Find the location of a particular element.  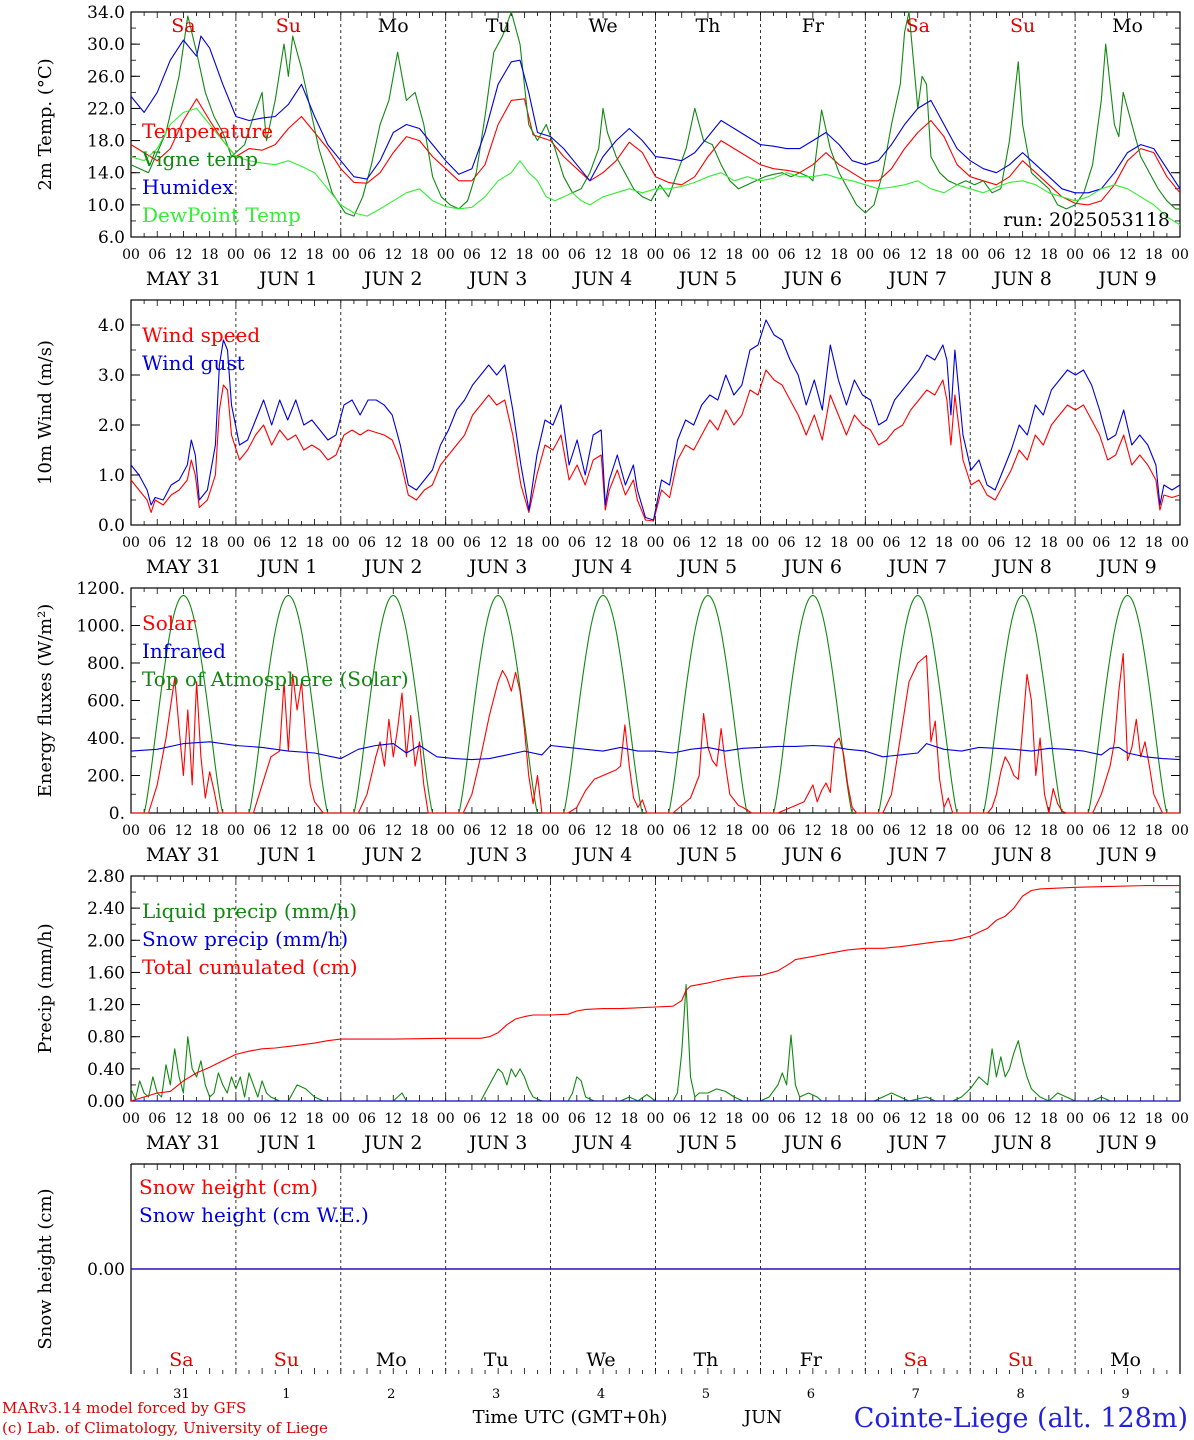

weekday-label: Fr is located at coordinates (813, 26).